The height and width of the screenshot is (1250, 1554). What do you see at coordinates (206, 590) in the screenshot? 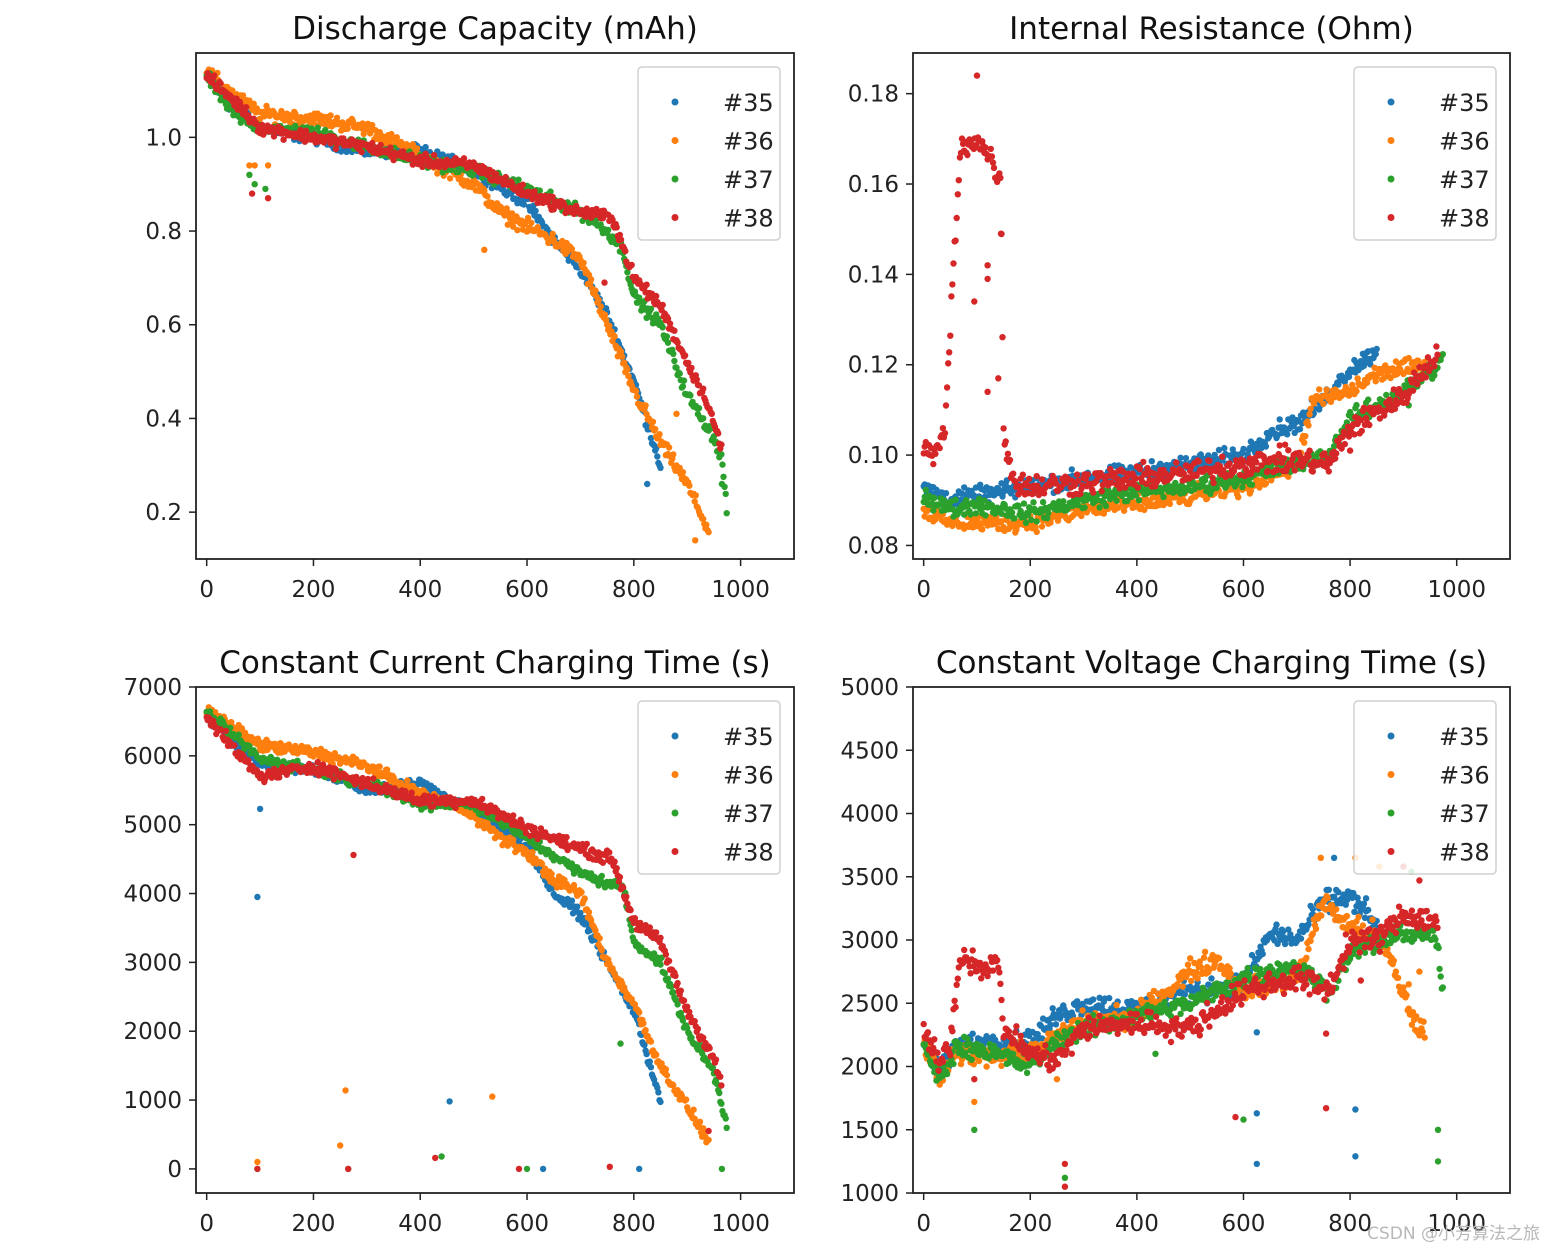
I see `x-tick-label: 0` at bounding box center [206, 590].